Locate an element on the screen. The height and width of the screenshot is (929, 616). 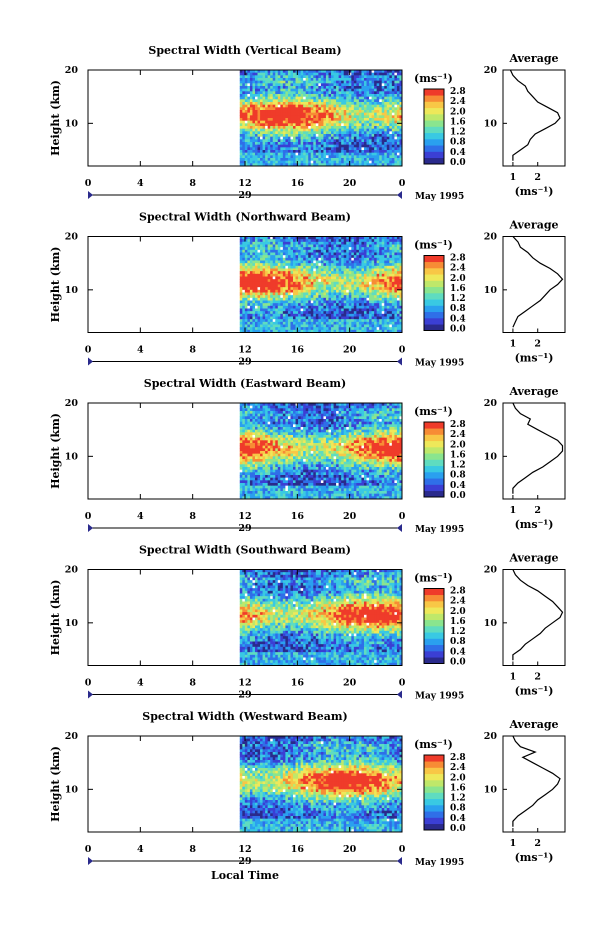
colorbar-swatch is located at coordinates (434, 290).